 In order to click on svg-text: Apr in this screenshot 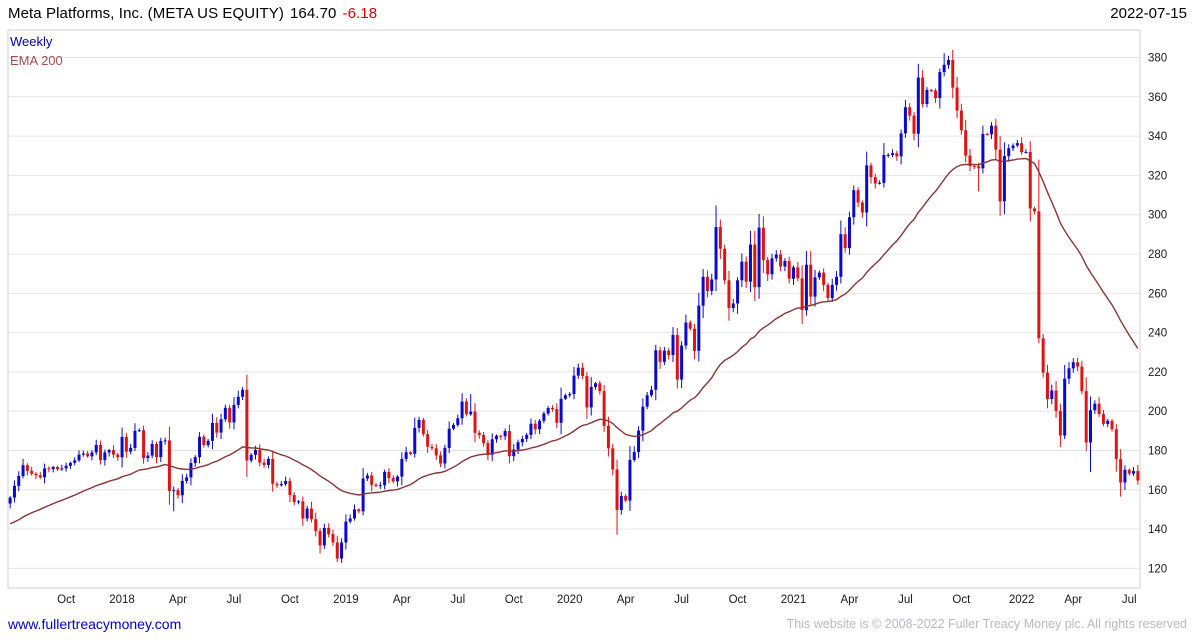, I will do `click(1073, 600)`.